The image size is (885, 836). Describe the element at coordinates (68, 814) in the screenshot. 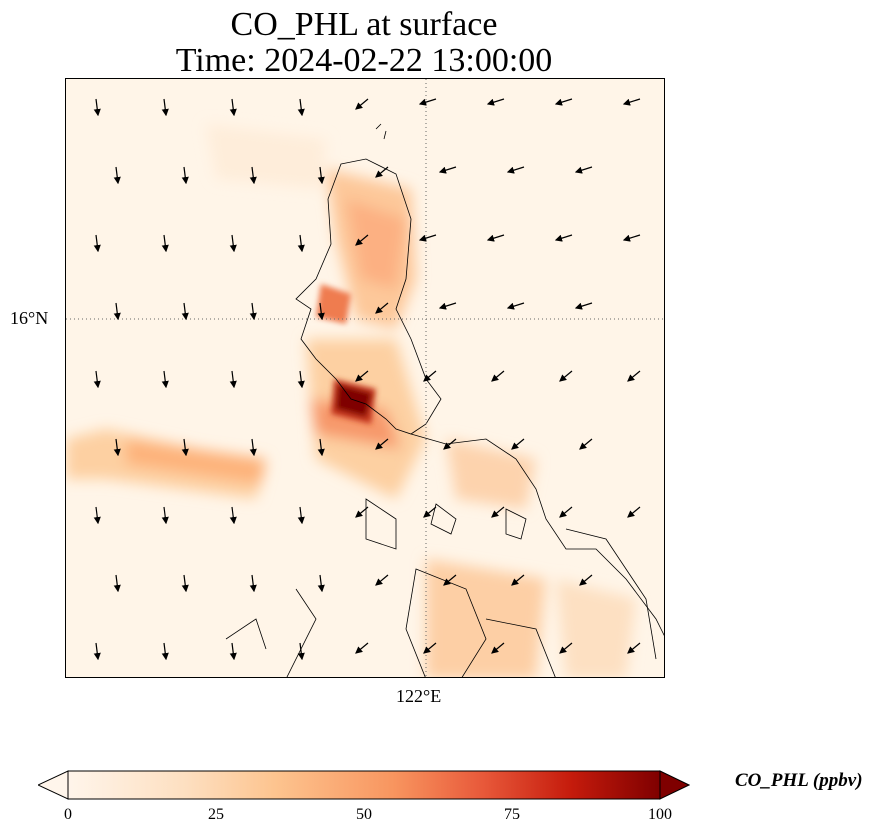

I see `colorbar-tick: 0` at that location.